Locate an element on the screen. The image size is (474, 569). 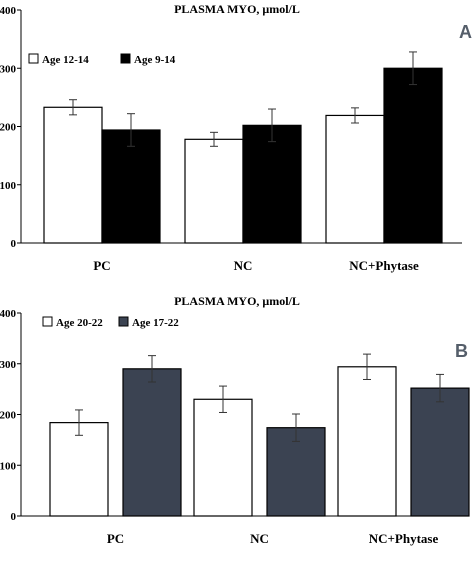
panel-label: A is located at coordinates (465, 32).